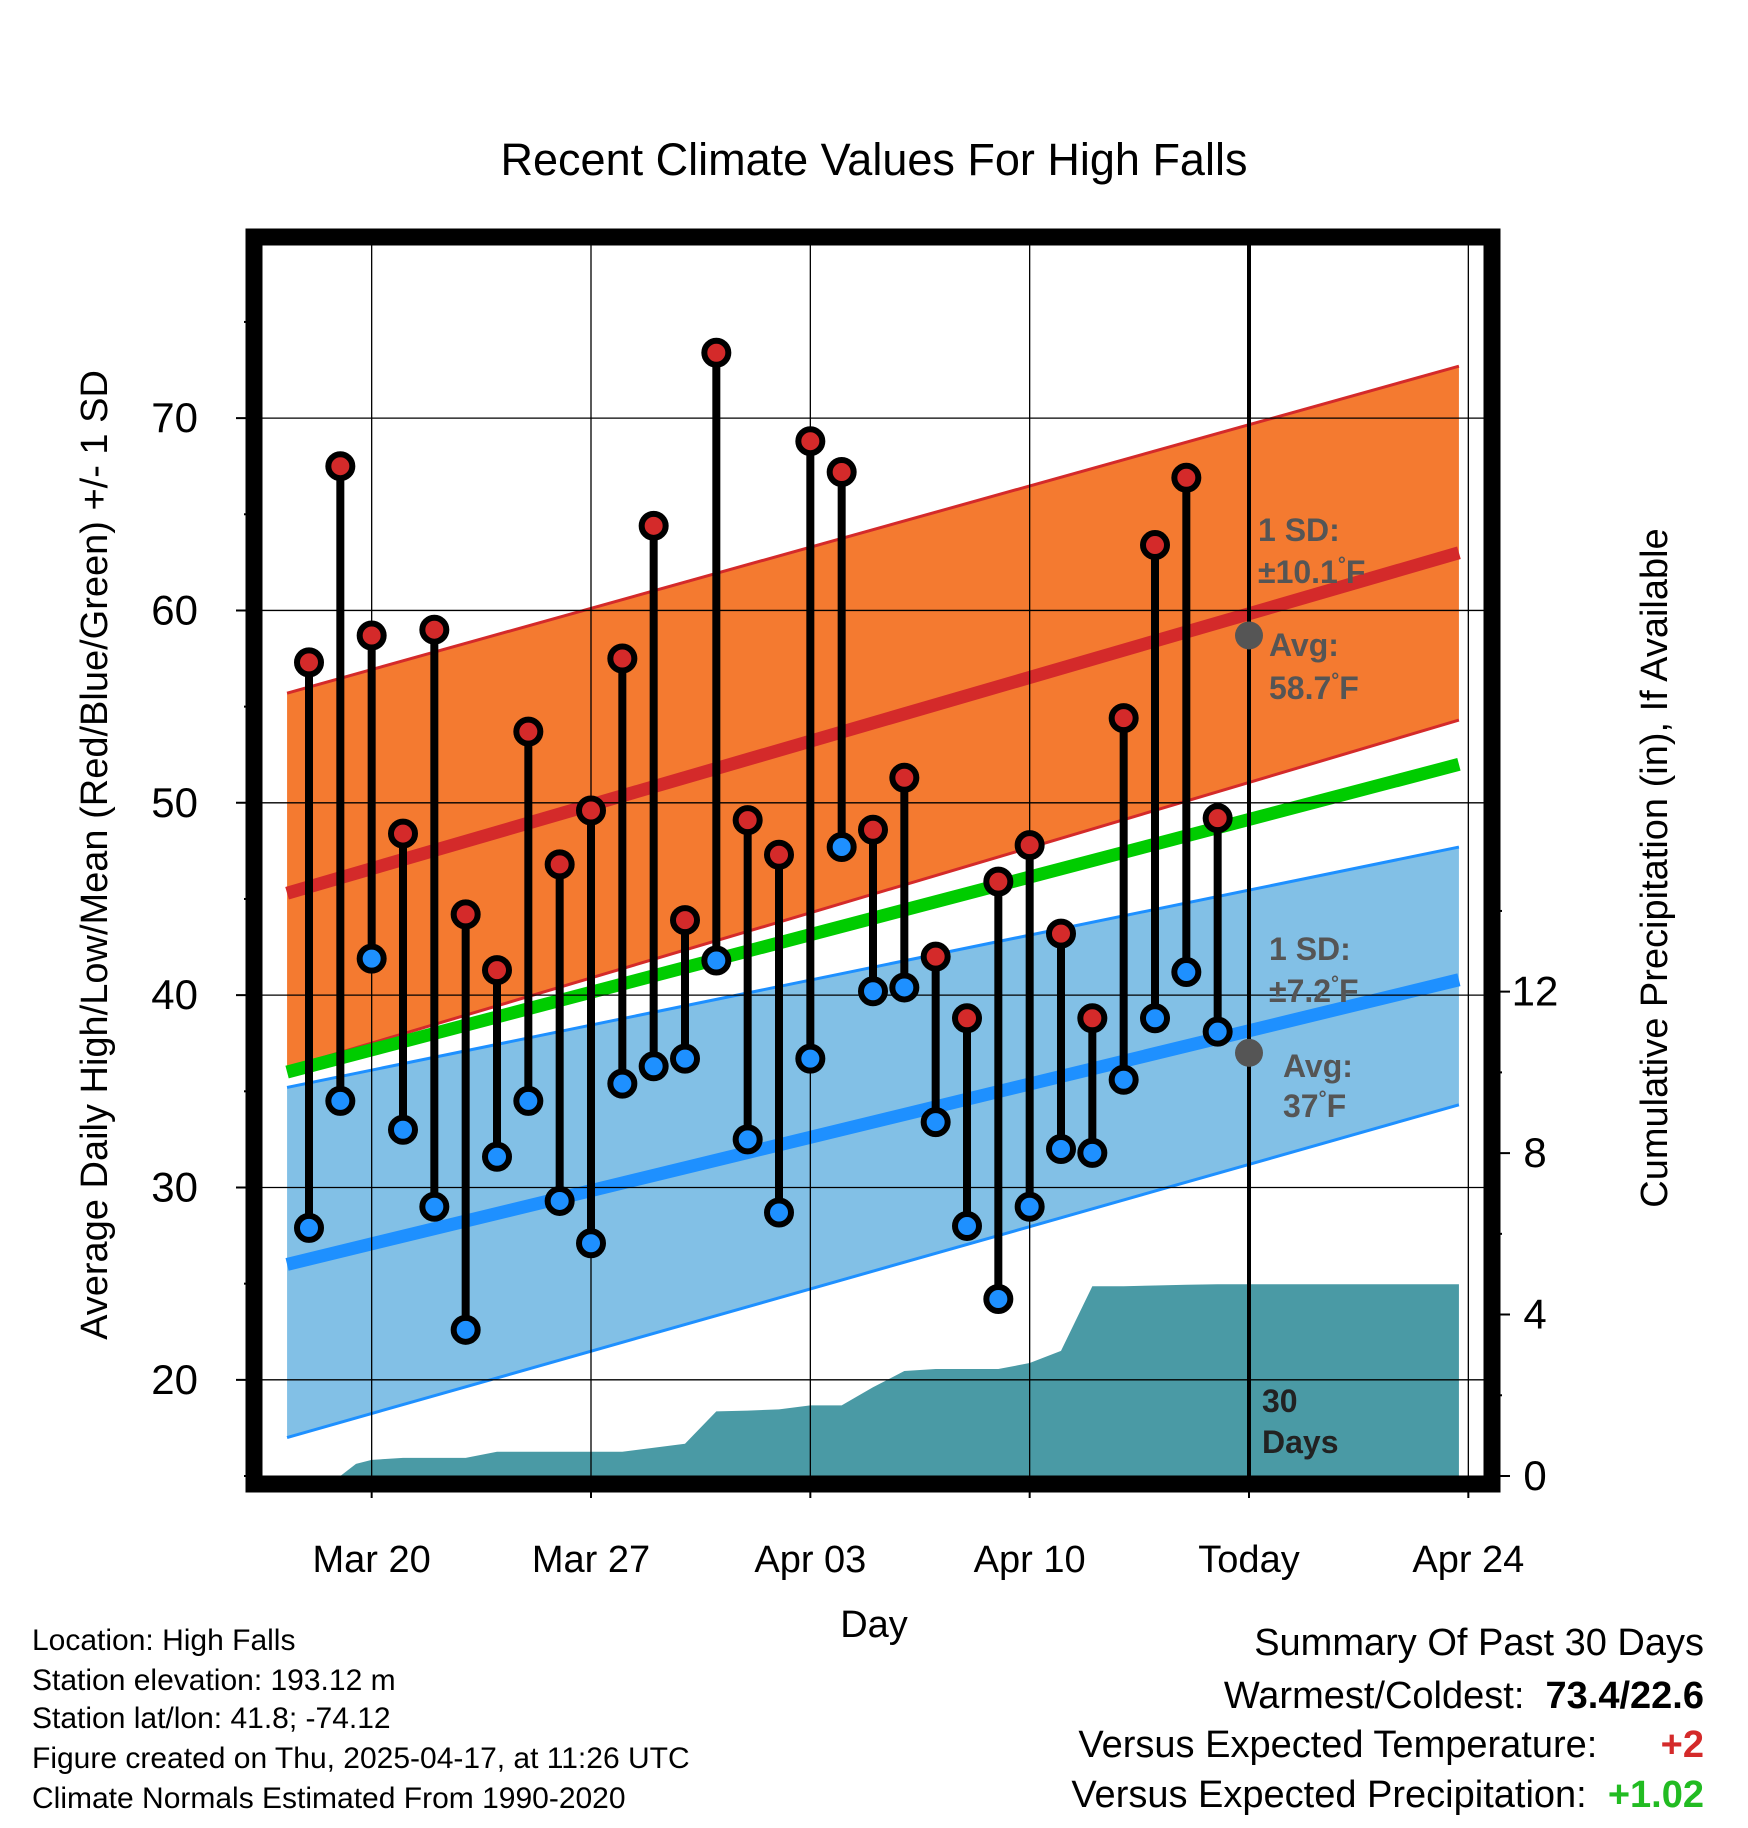  I want to click on x-axis-label: Day, so click(874, 1625).